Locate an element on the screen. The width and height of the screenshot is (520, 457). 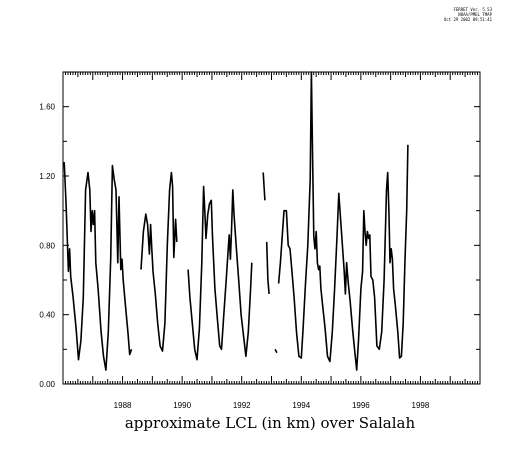
x-tick-label: 1998 is located at coordinates (421, 405).